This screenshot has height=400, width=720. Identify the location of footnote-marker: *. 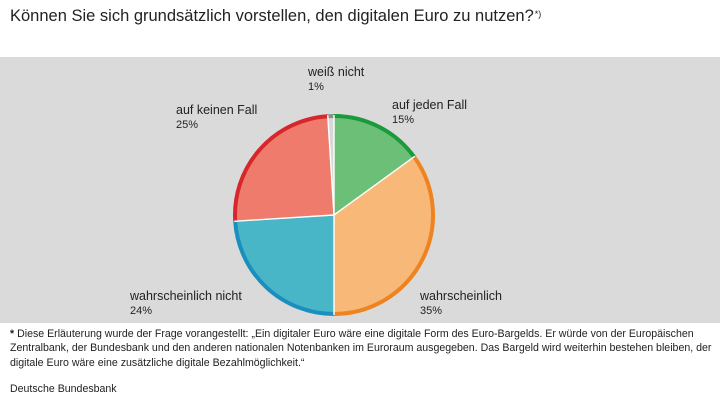
(12, 334).